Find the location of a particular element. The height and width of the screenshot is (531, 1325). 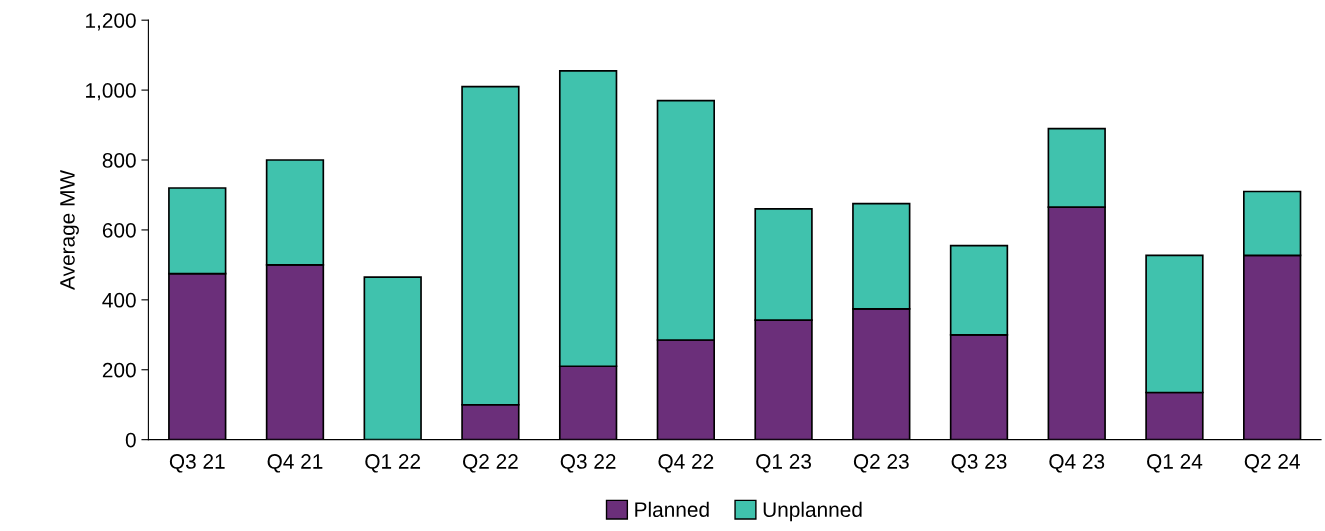

y-tick-label: 600 is located at coordinates (119, 230).